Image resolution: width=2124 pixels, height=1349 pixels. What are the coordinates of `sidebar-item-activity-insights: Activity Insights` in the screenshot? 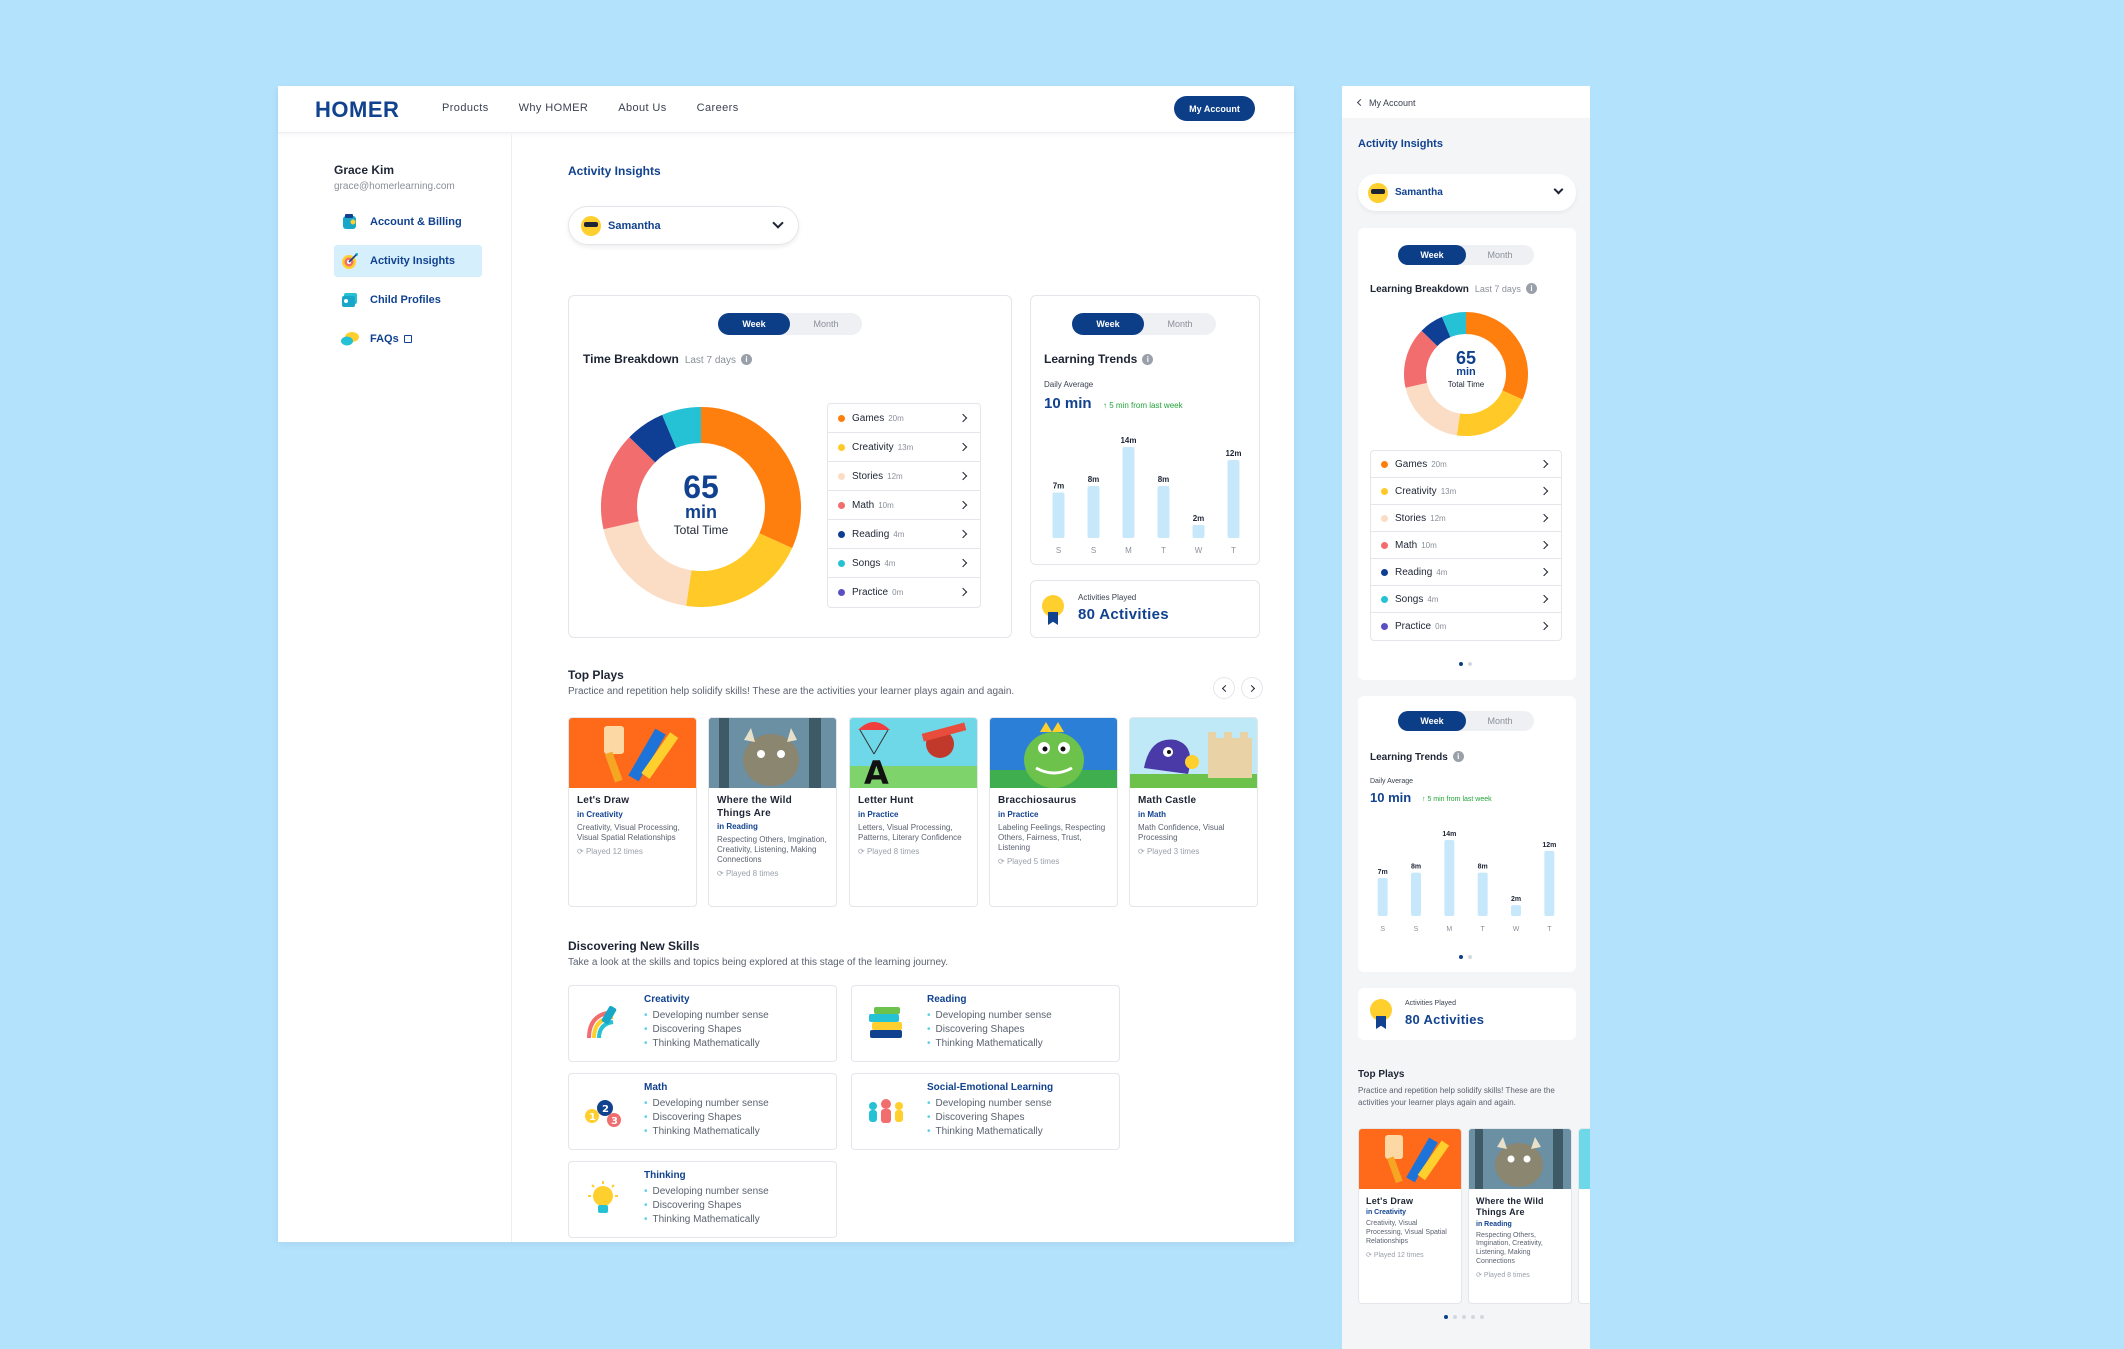 It's located at (408, 261).